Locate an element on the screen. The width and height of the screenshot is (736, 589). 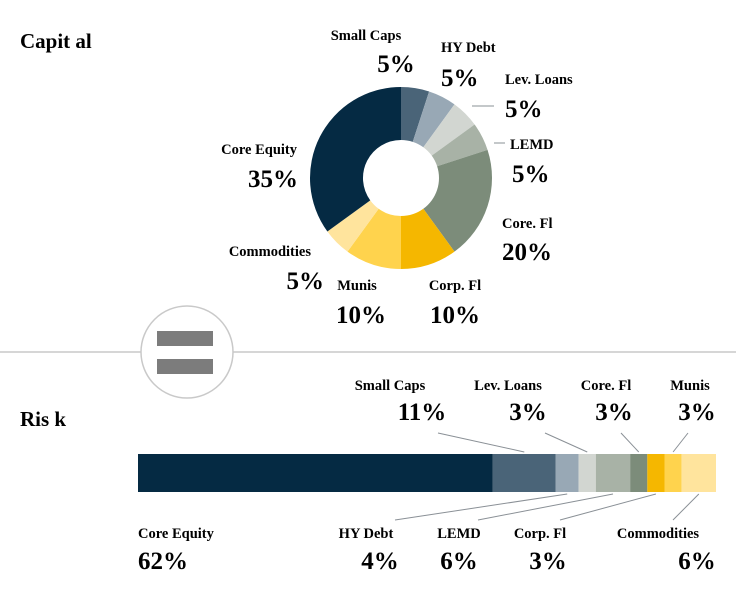
capital-label-corp-fl: Corp. Fl is located at coordinates (455, 286).